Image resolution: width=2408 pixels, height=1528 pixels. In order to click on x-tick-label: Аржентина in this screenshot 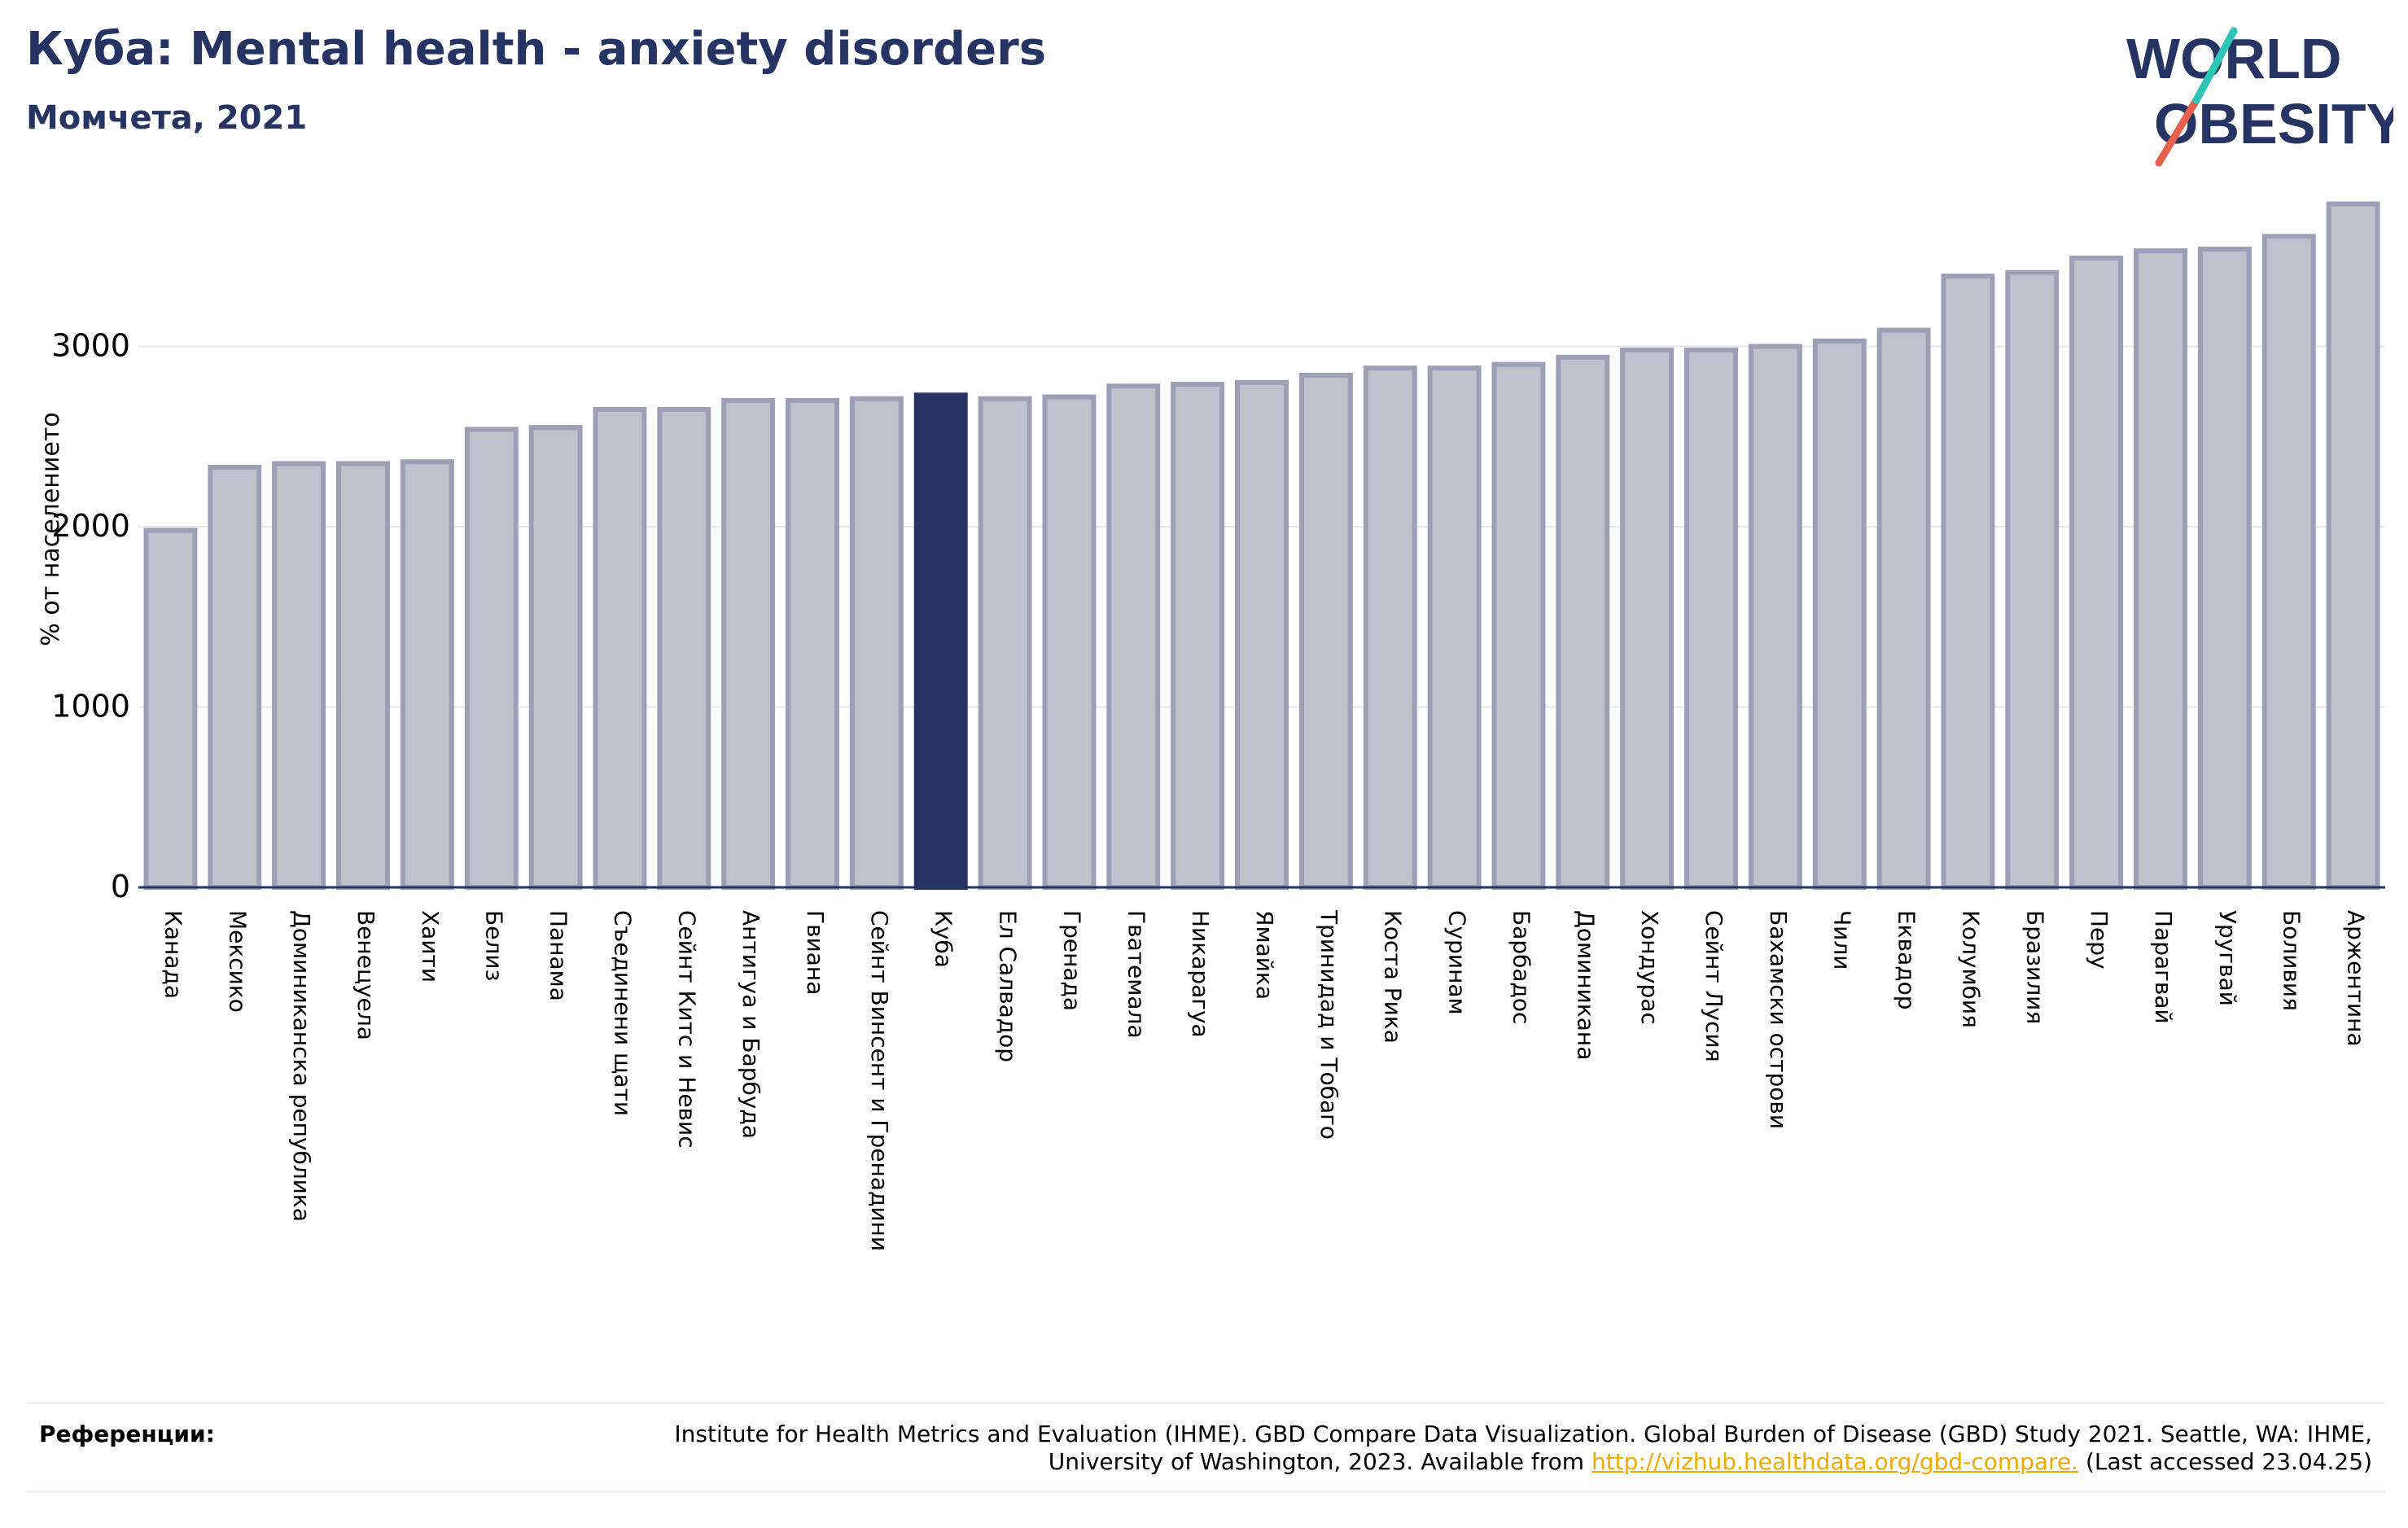, I will do `click(2357, 978)`.